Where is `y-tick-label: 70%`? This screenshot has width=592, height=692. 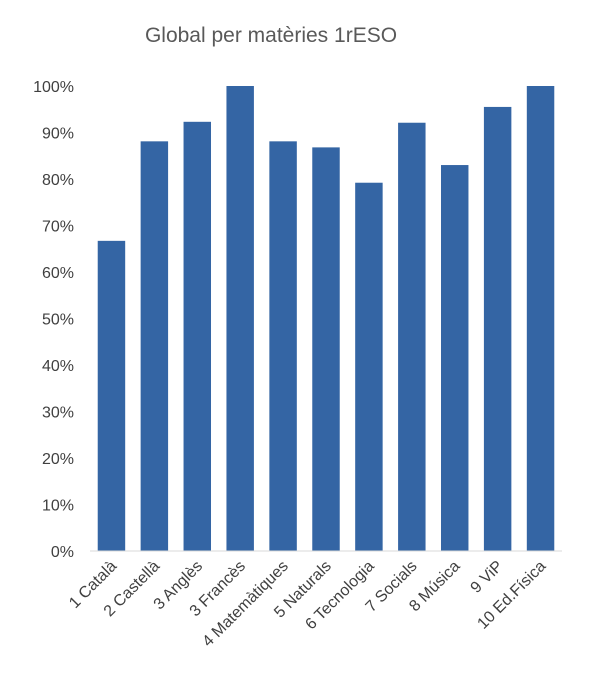 y-tick-label: 70% is located at coordinates (58, 227).